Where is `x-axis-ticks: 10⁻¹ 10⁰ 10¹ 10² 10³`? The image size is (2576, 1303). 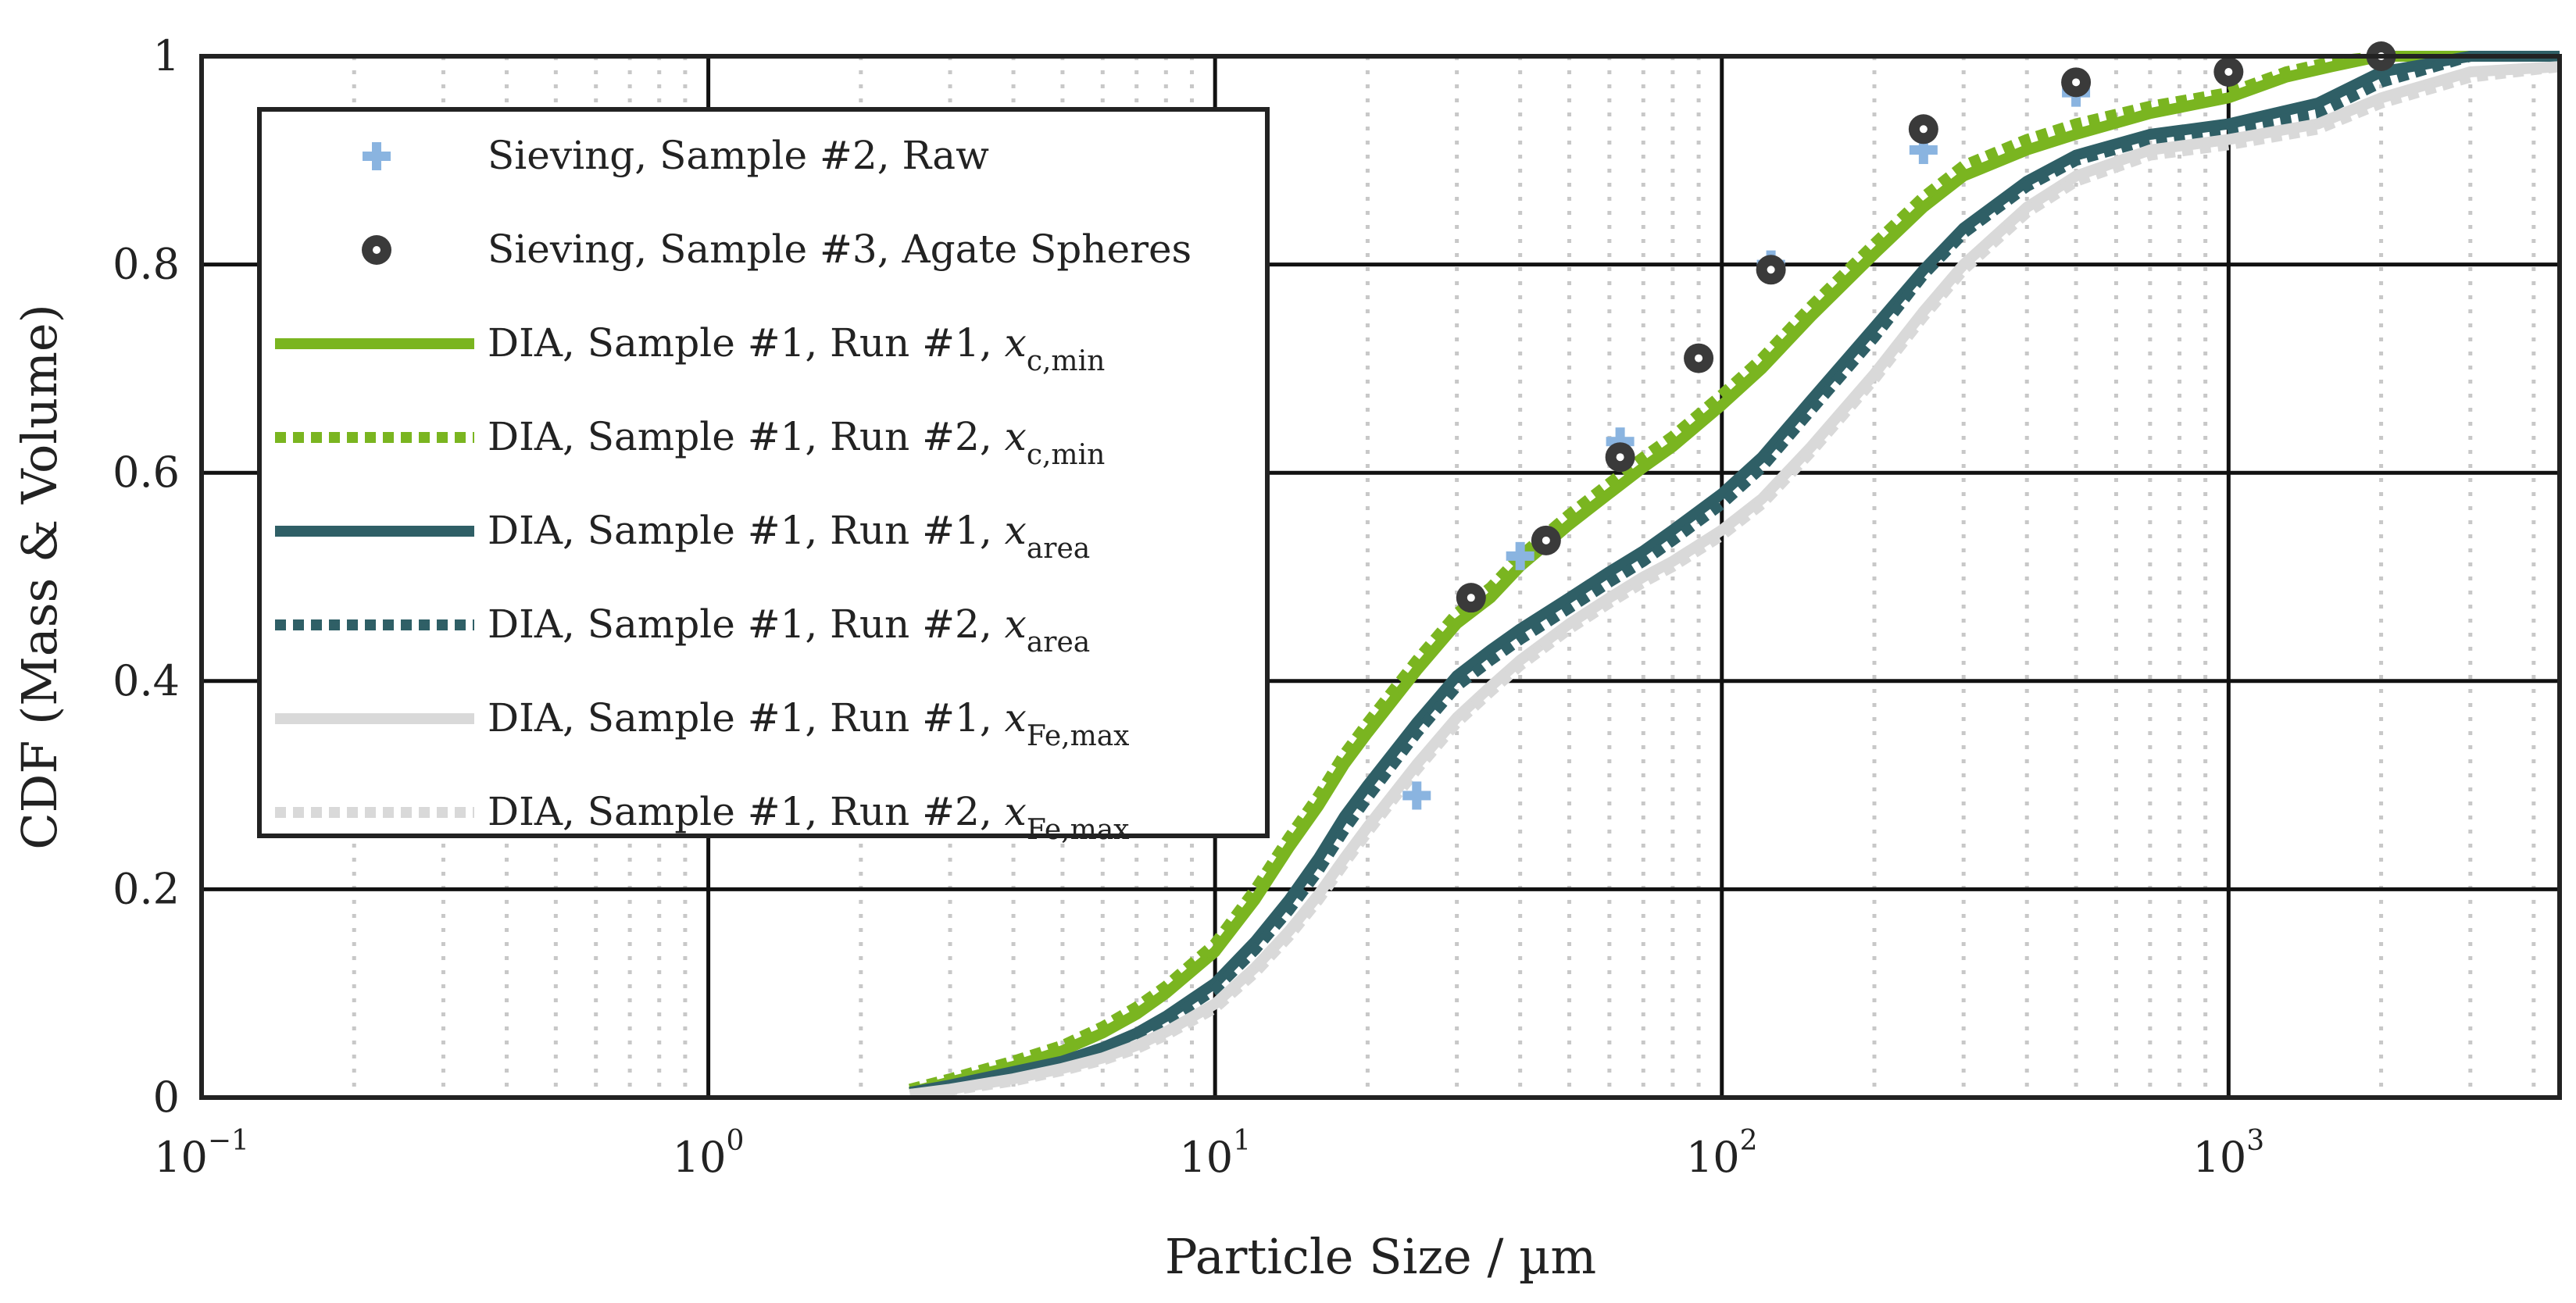
x-axis-ticks: 10⁻¹ 10⁰ 10¹ 10² 10³ is located at coordinates (1209, 1153).